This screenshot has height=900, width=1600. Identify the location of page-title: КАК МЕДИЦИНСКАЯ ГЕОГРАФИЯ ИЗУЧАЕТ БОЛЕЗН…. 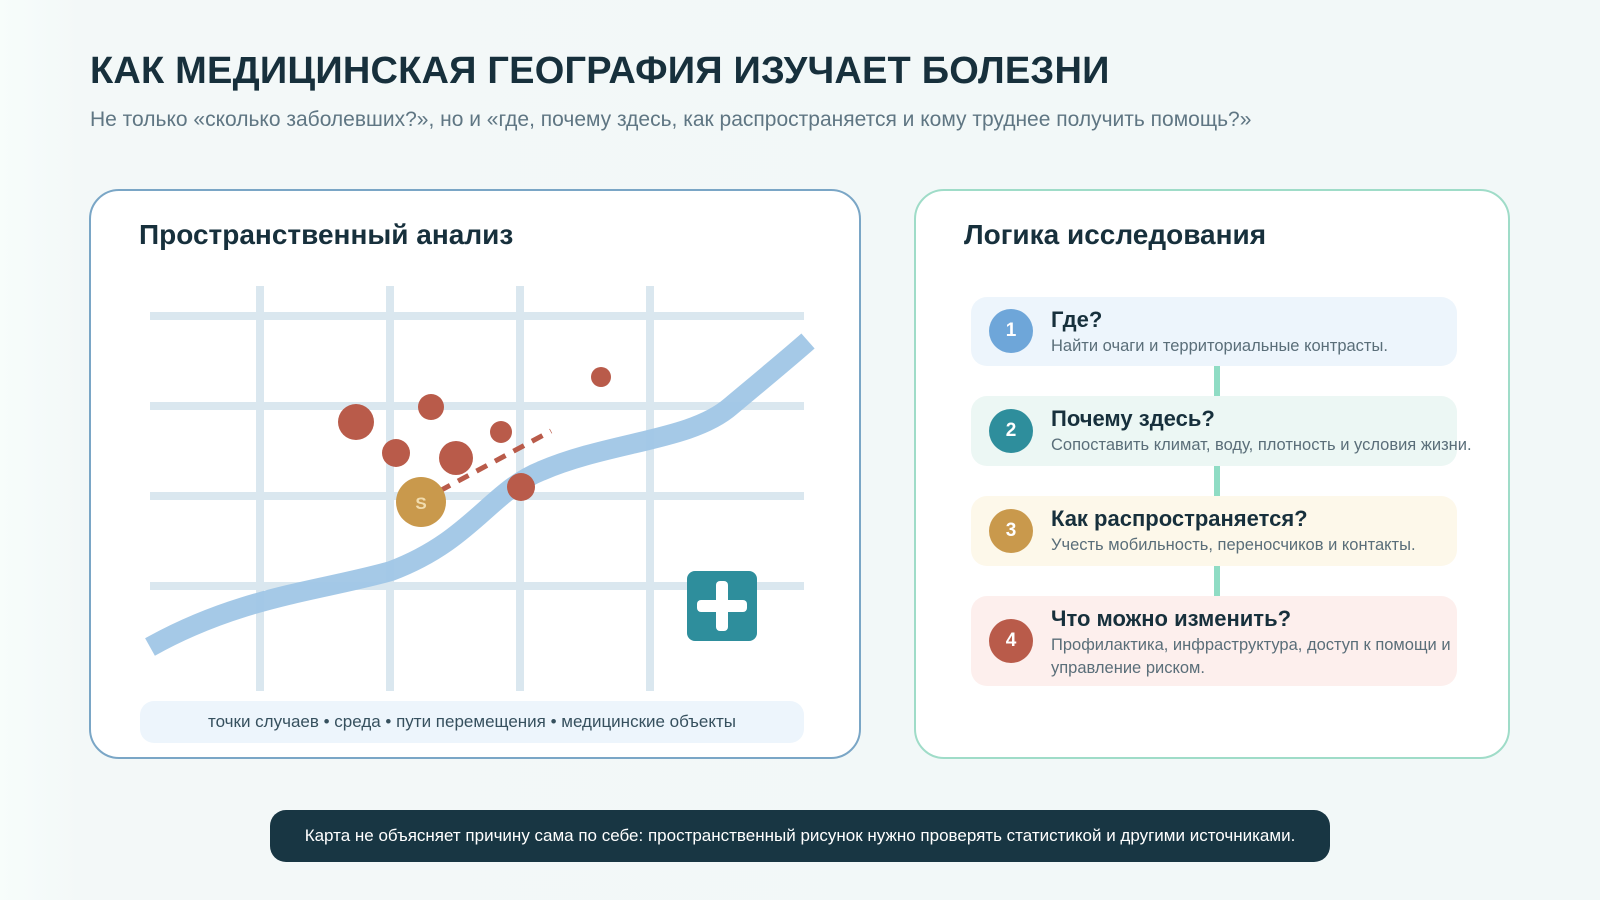
(600, 71).